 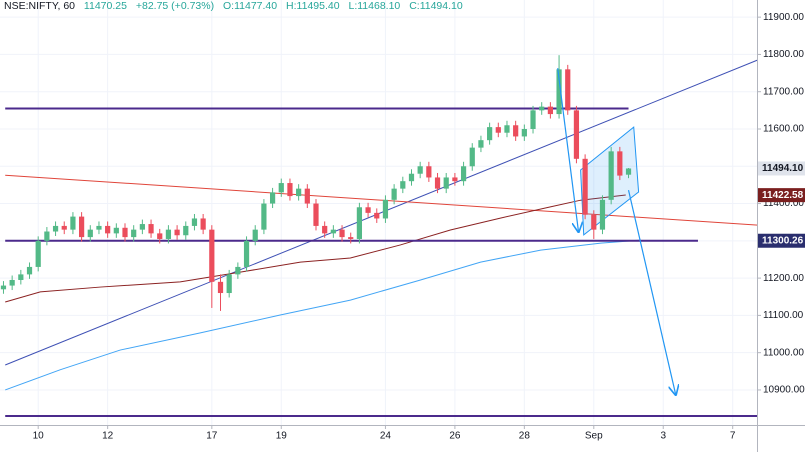 What do you see at coordinates (282, 436) in the screenshot?
I see `x-tick-label: 19` at bounding box center [282, 436].